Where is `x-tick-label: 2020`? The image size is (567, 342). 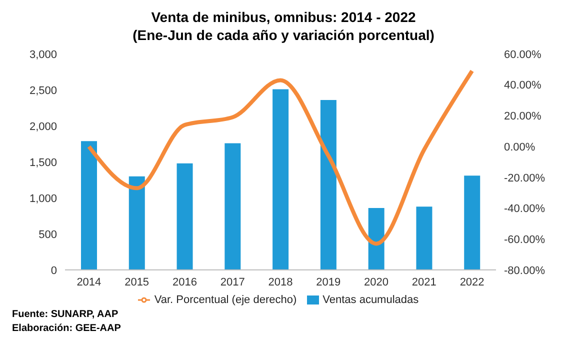 x-tick-label: 2020 is located at coordinates (376, 282).